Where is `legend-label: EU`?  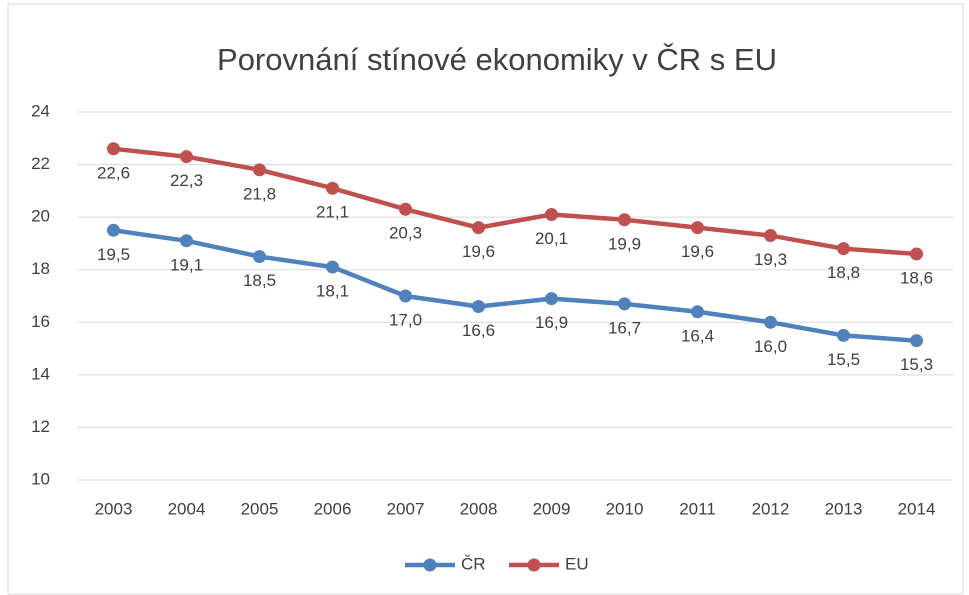 legend-label: EU is located at coordinates (577, 563).